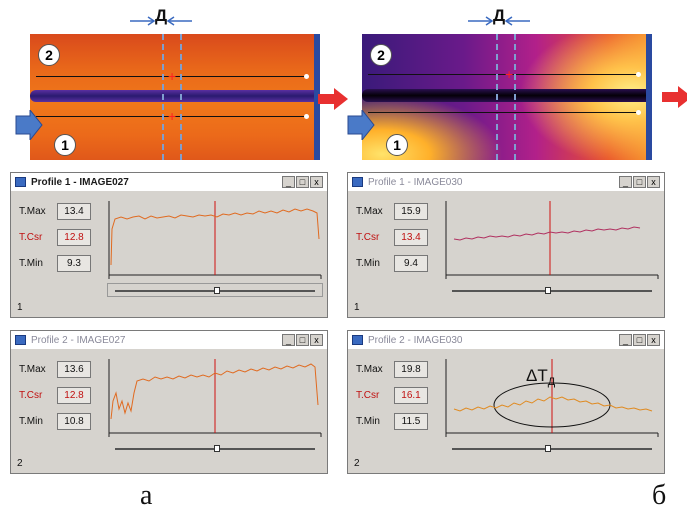  Describe the element at coordinates (537, 375) in the screenshot. I see `delta-t-label: ΔT` at that location.